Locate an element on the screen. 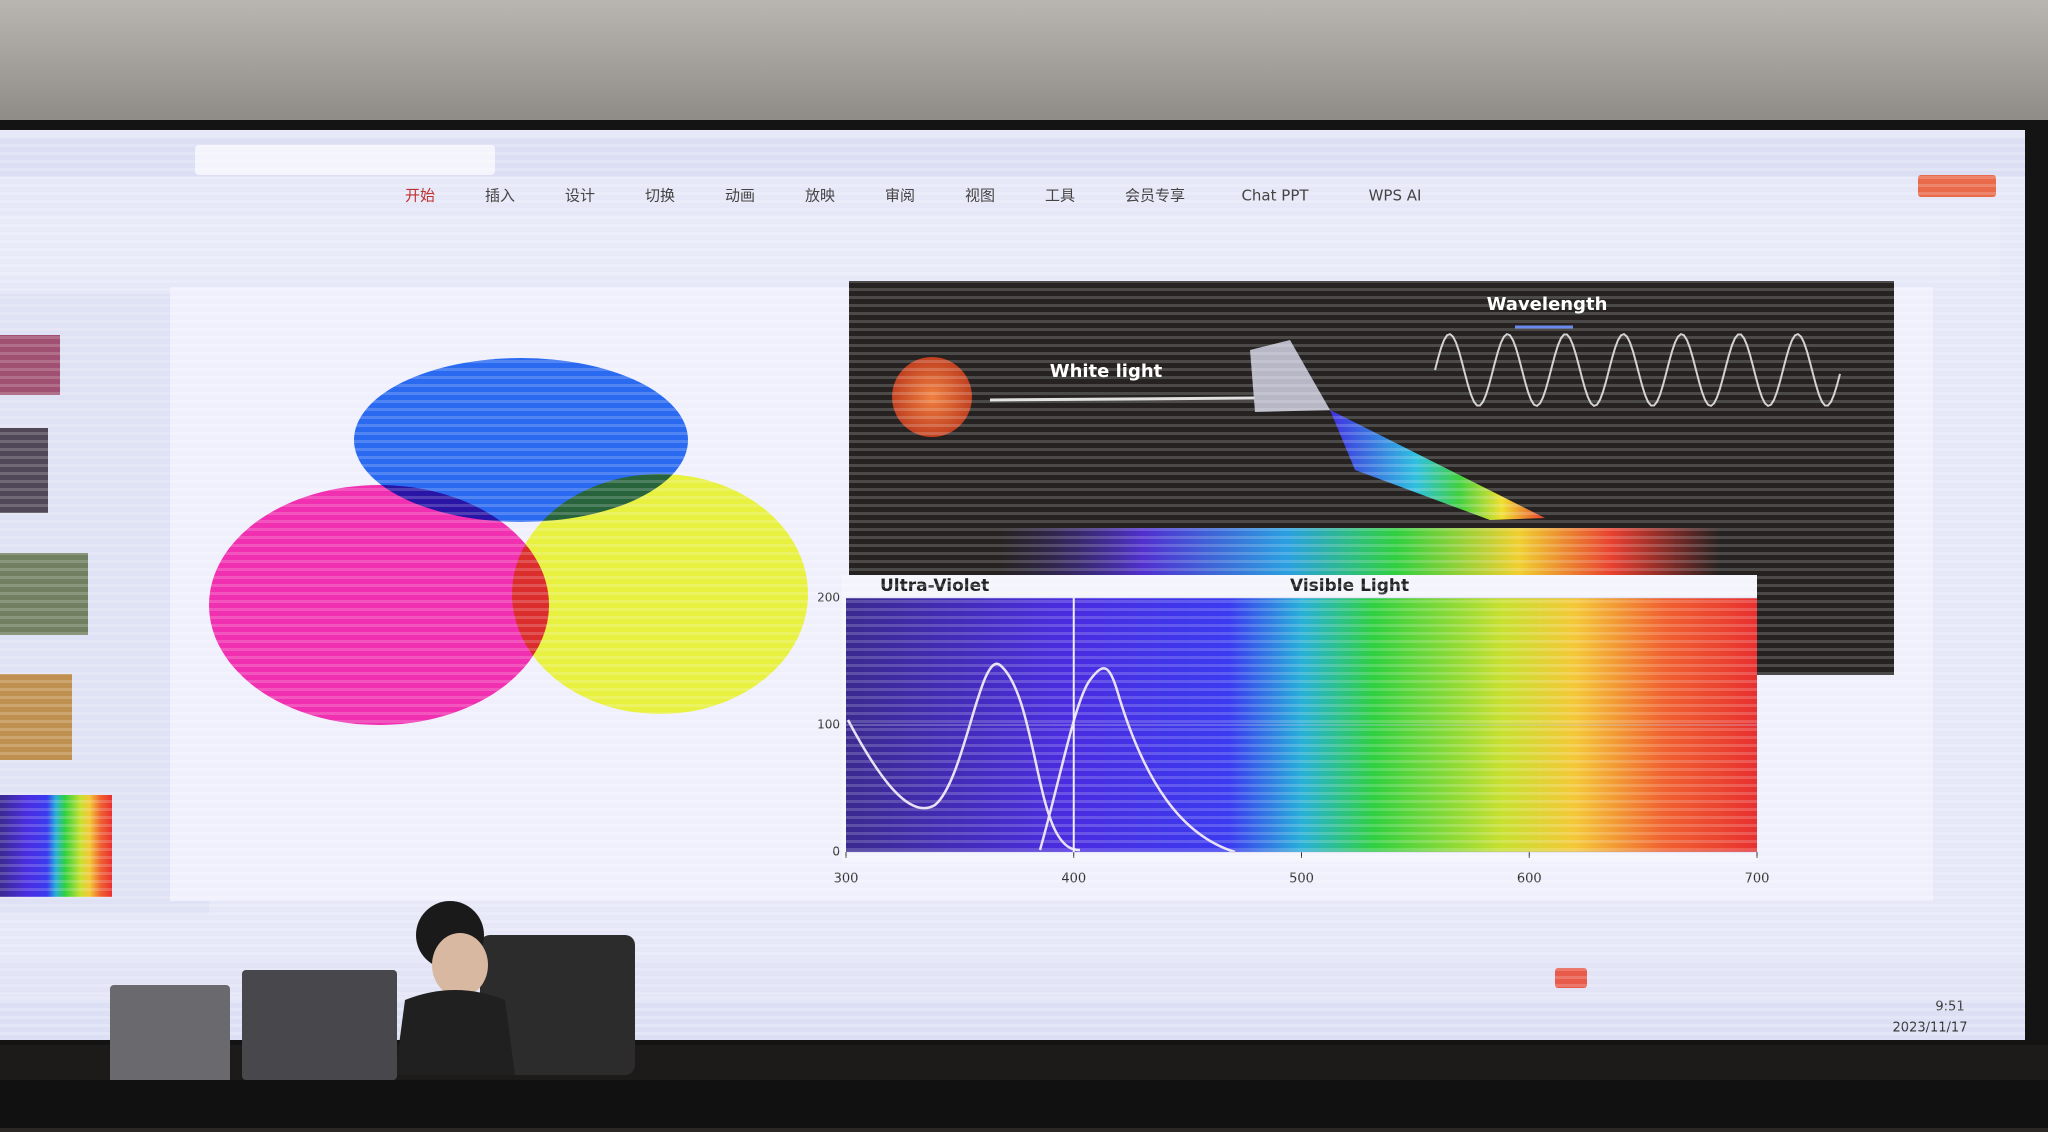 The image size is (2048, 1132). menu-tab: 插入 is located at coordinates (500, 196).